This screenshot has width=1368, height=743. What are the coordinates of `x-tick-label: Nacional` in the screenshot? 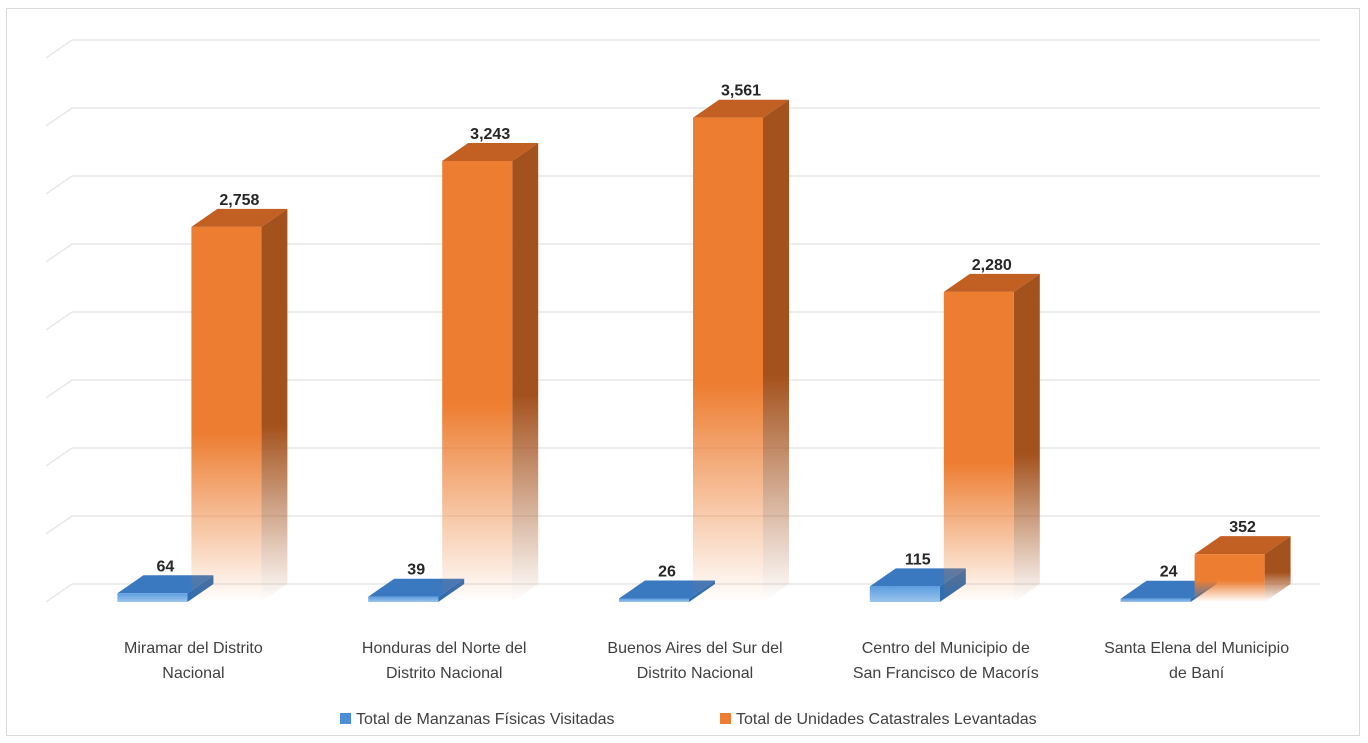 It's located at (193, 673).